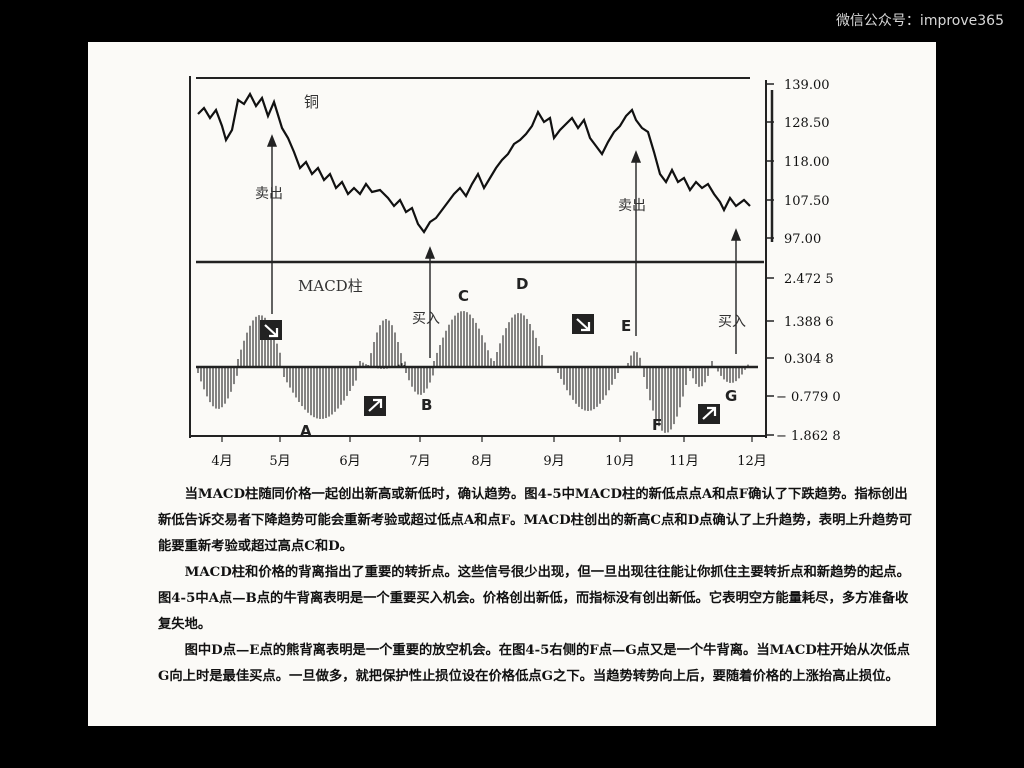 This screenshot has height=768, width=1024. What do you see at coordinates (522, 284) in the screenshot?
I see `point-d: D` at bounding box center [522, 284].